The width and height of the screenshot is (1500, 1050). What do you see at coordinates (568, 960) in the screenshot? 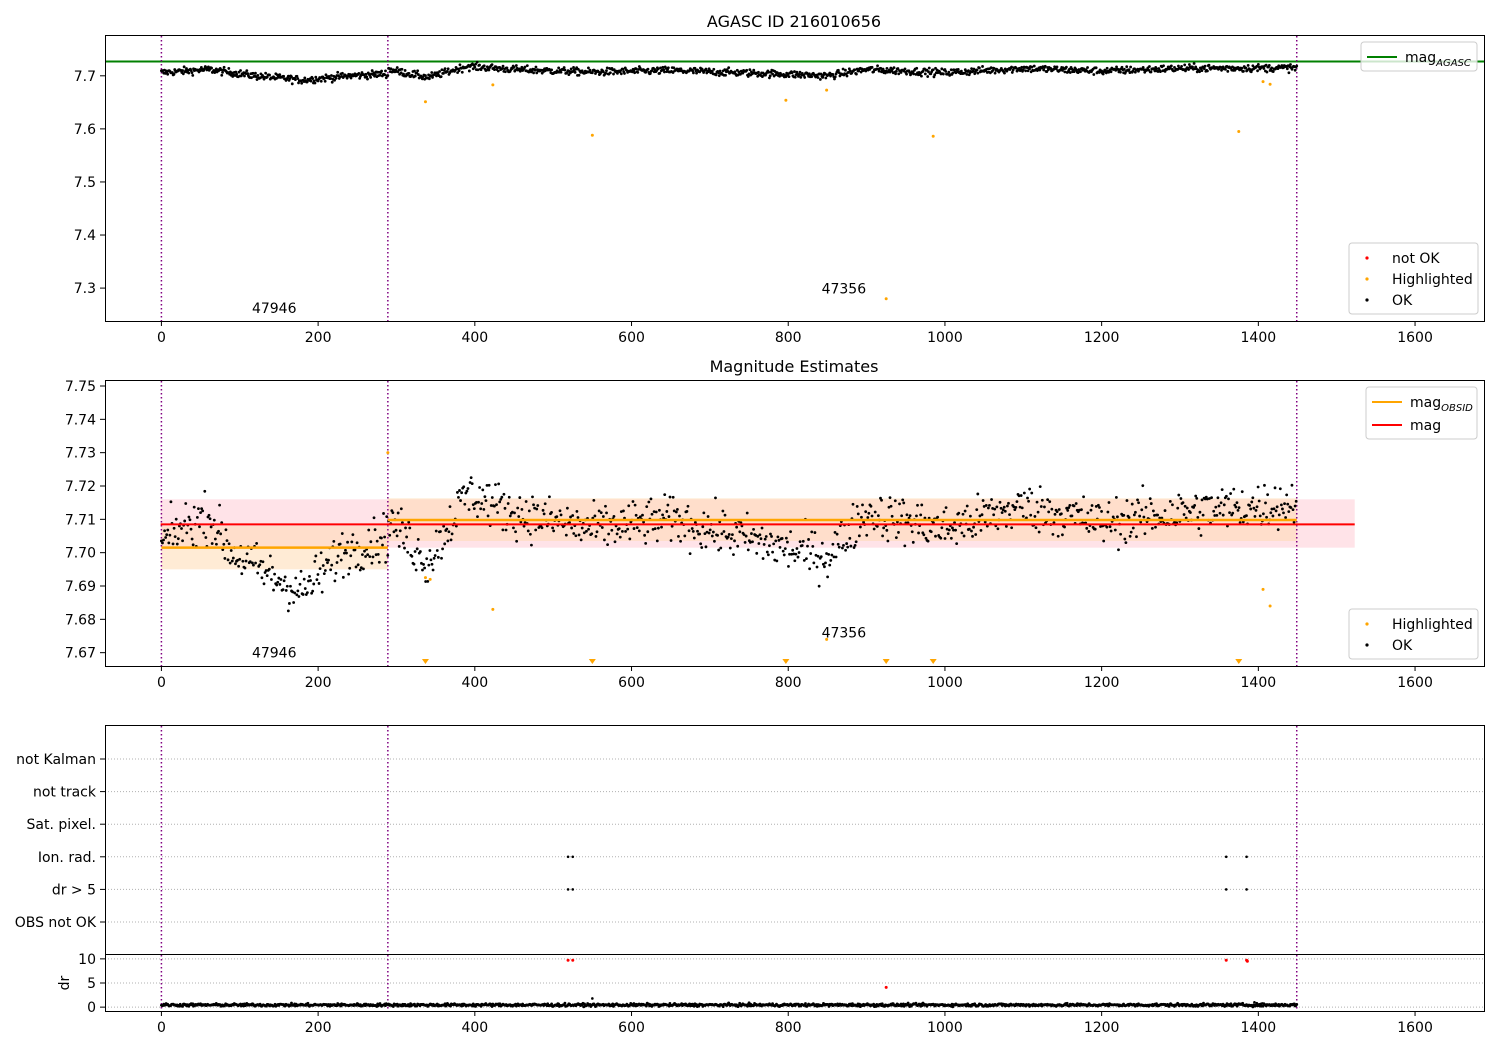
I see `not-ok-point` at bounding box center [568, 960].